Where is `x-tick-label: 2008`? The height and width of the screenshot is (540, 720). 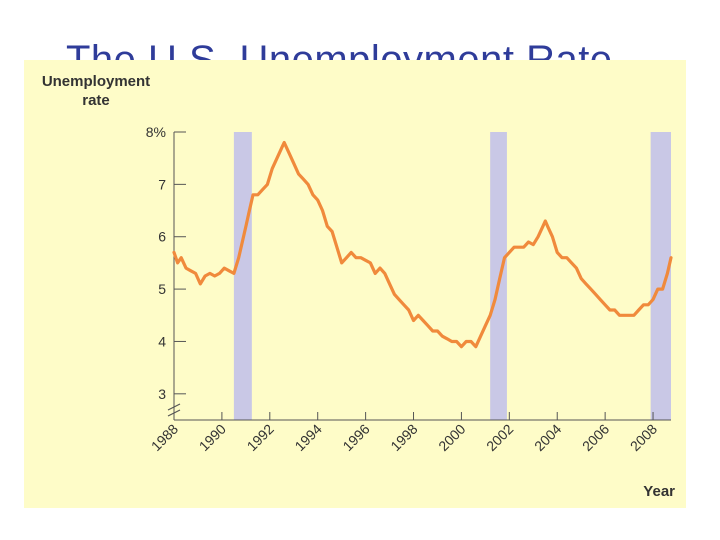 x-tick-label: 2008 is located at coordinates (643, 437).